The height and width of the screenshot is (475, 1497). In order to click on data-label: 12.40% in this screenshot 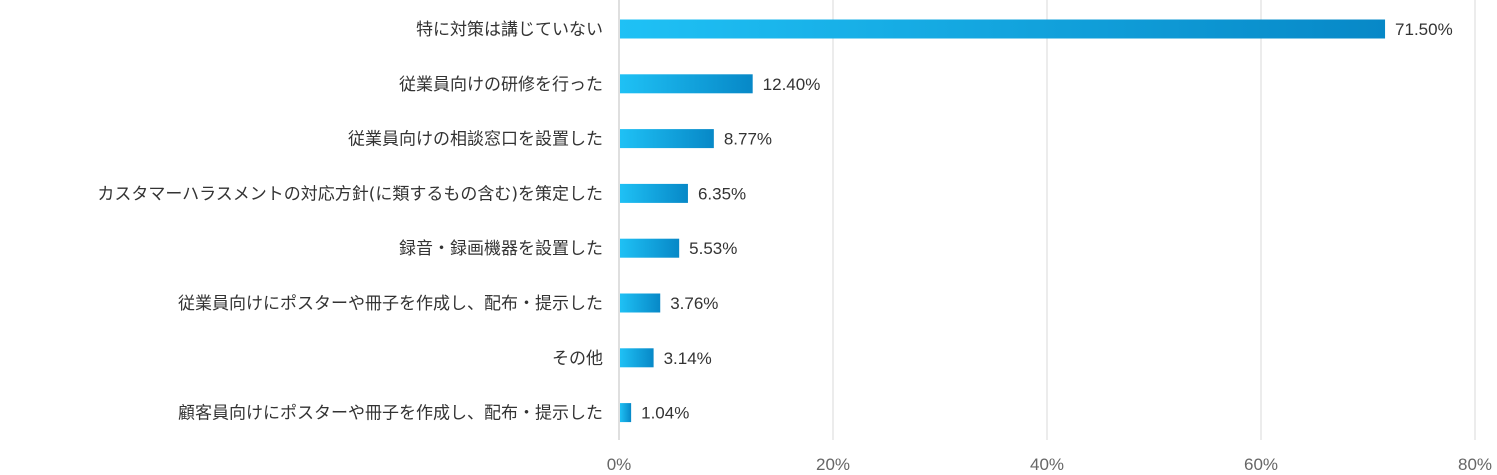, I will do `click(792, 84)`.